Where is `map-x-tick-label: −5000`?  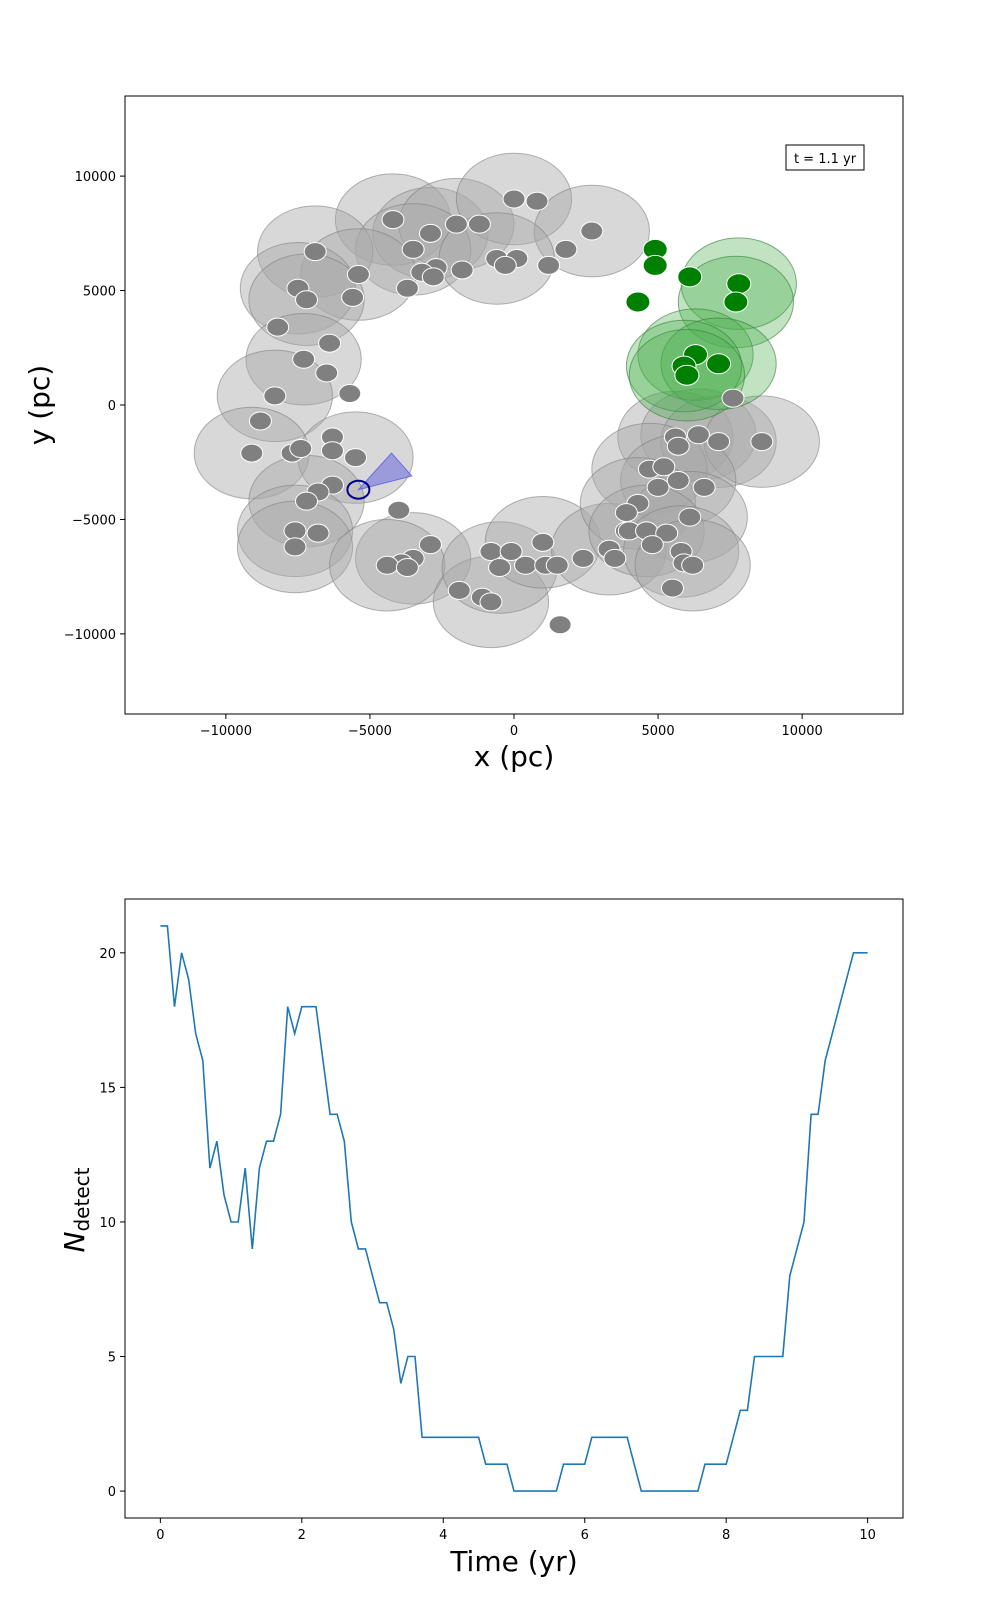 map-x-tick-label: −5000 is located at coordinates (370, 731).